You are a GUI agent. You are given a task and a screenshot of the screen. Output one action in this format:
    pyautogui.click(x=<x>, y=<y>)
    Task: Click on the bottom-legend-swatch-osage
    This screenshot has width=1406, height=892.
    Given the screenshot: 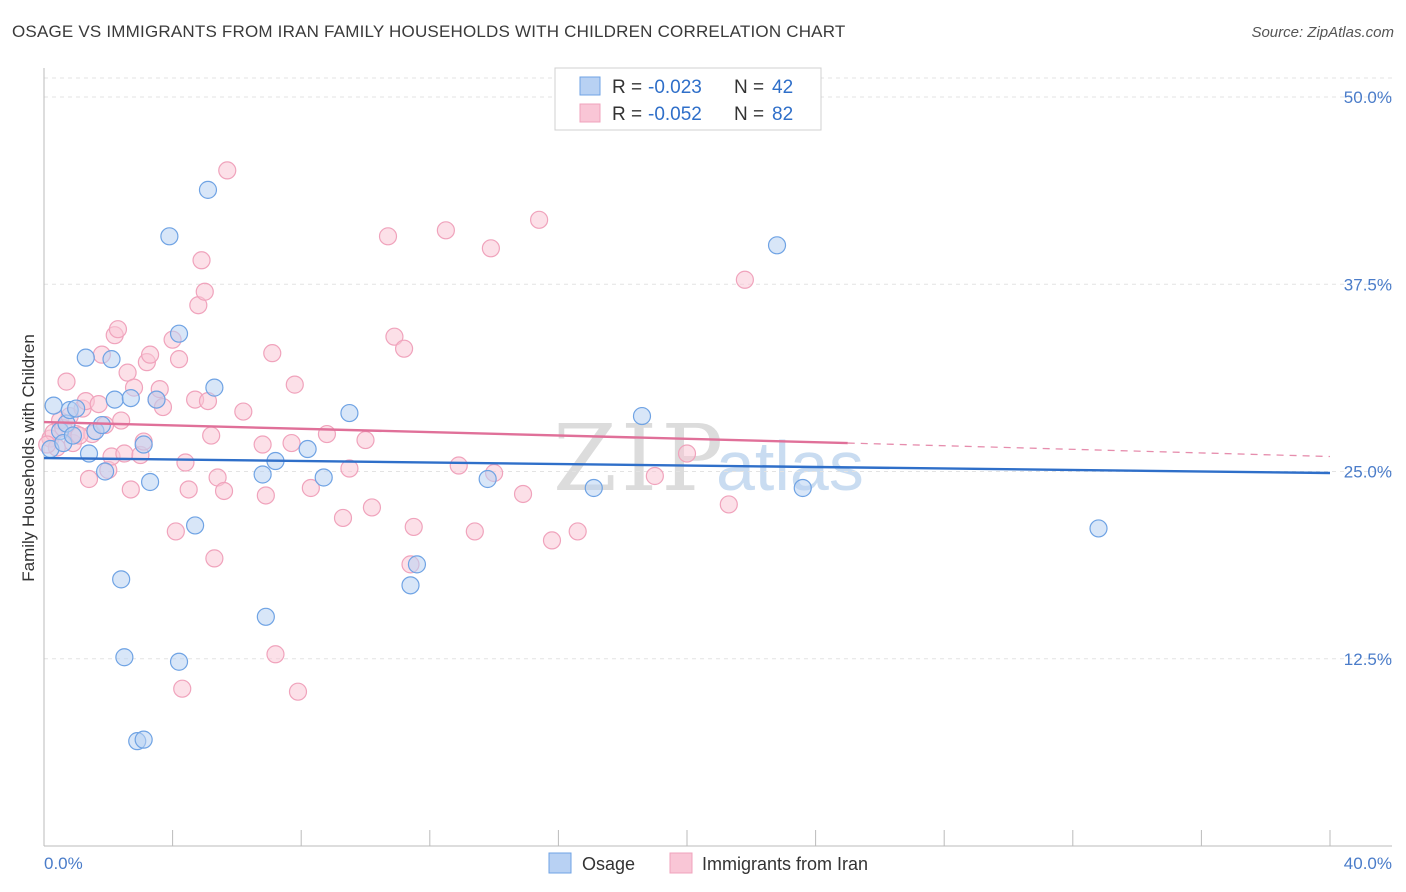 What is the action you would take?
    pyautogui.click(x=560, y=863)
    